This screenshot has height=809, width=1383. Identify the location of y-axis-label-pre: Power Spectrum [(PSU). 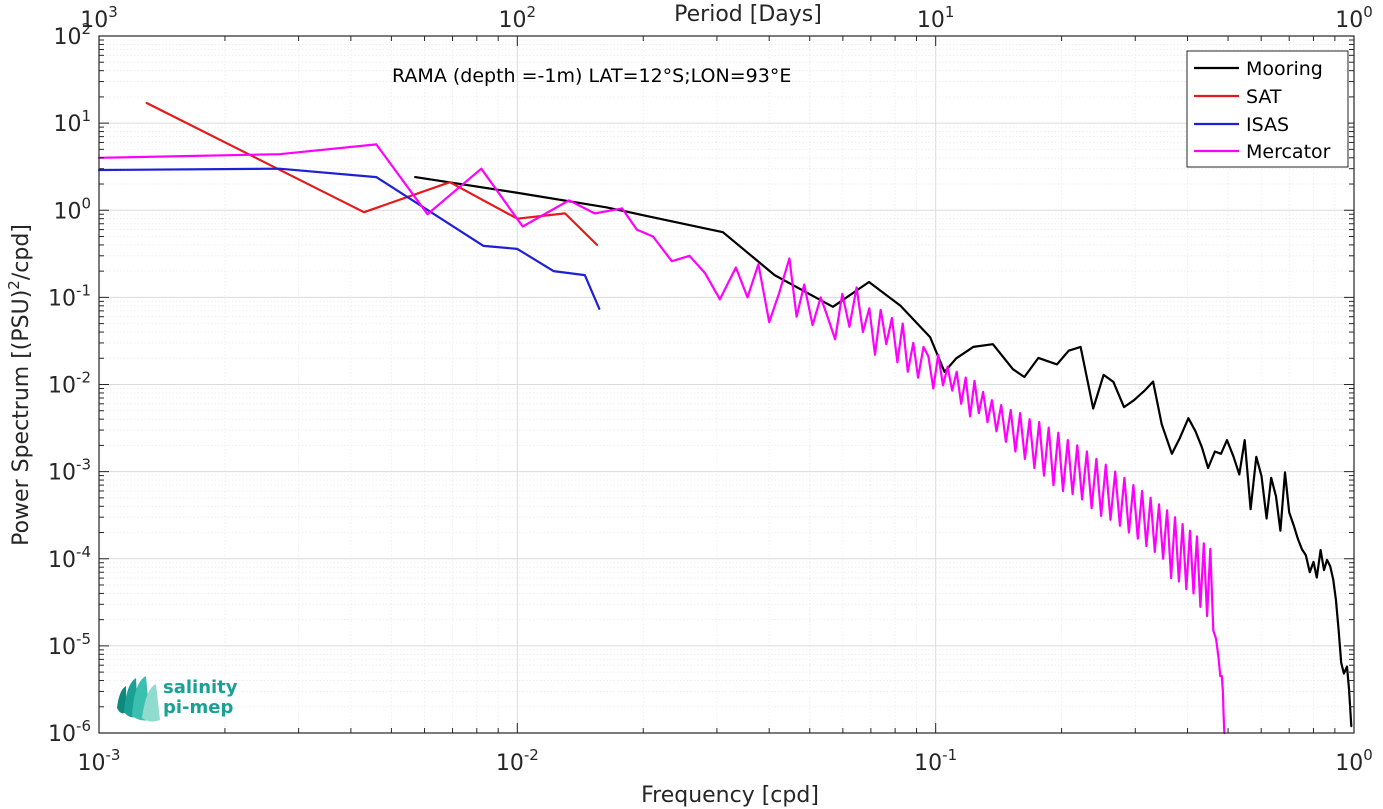
(21, 418).